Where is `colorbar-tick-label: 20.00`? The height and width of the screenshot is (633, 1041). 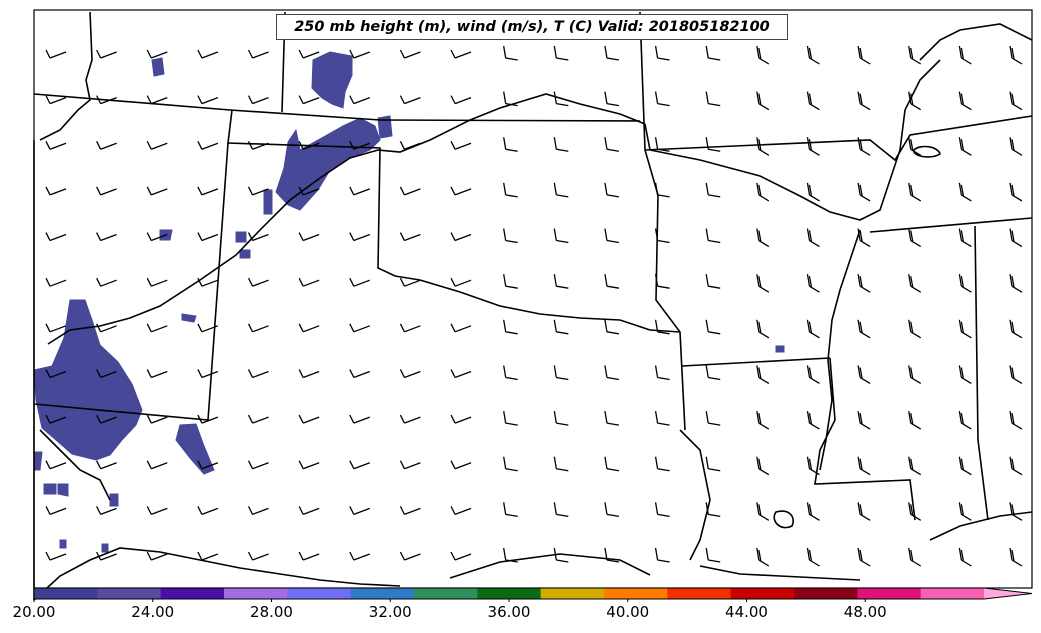 colorbar-tick-label: 20.00 is located at coordinates (34, 612).